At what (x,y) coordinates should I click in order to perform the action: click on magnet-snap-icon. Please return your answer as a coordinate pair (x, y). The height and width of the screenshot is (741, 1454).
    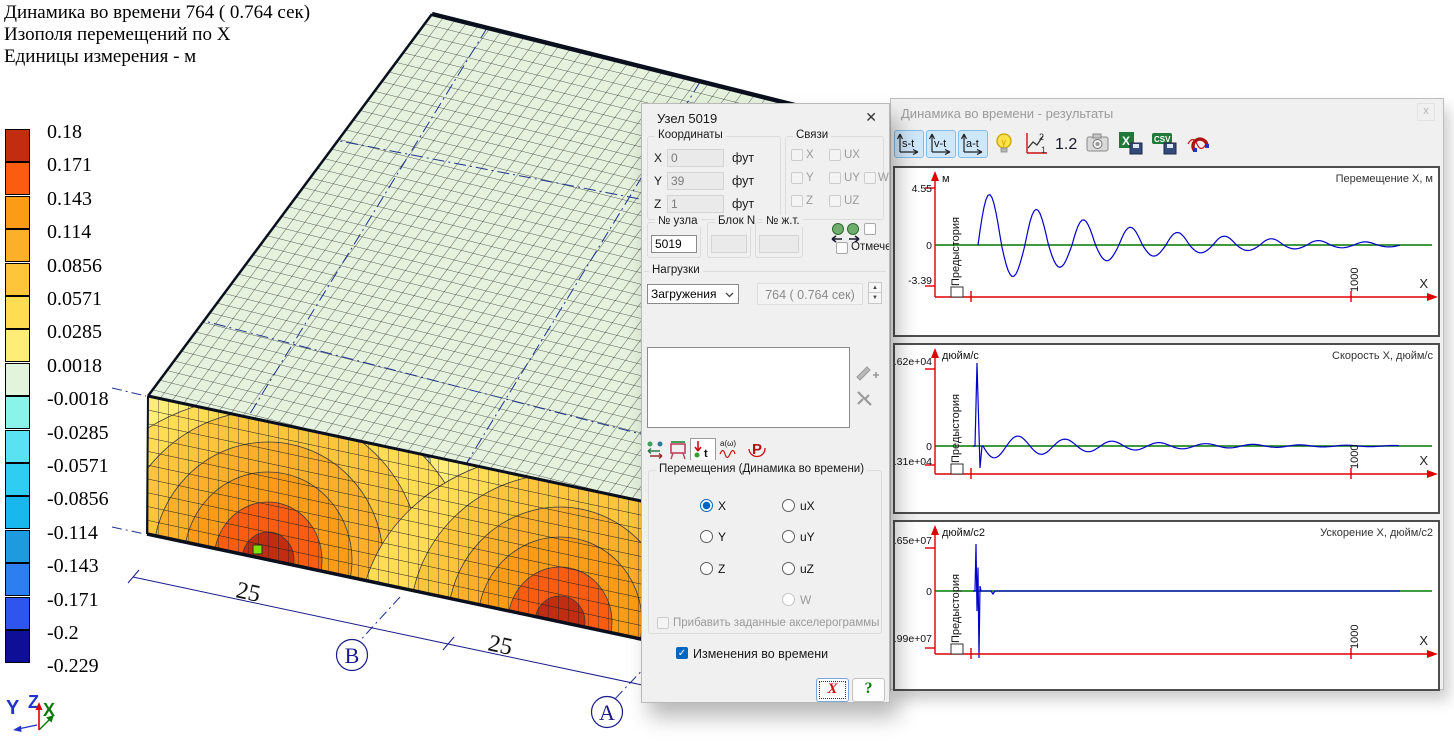
    Looking at the image, I should click on (1200, 144).